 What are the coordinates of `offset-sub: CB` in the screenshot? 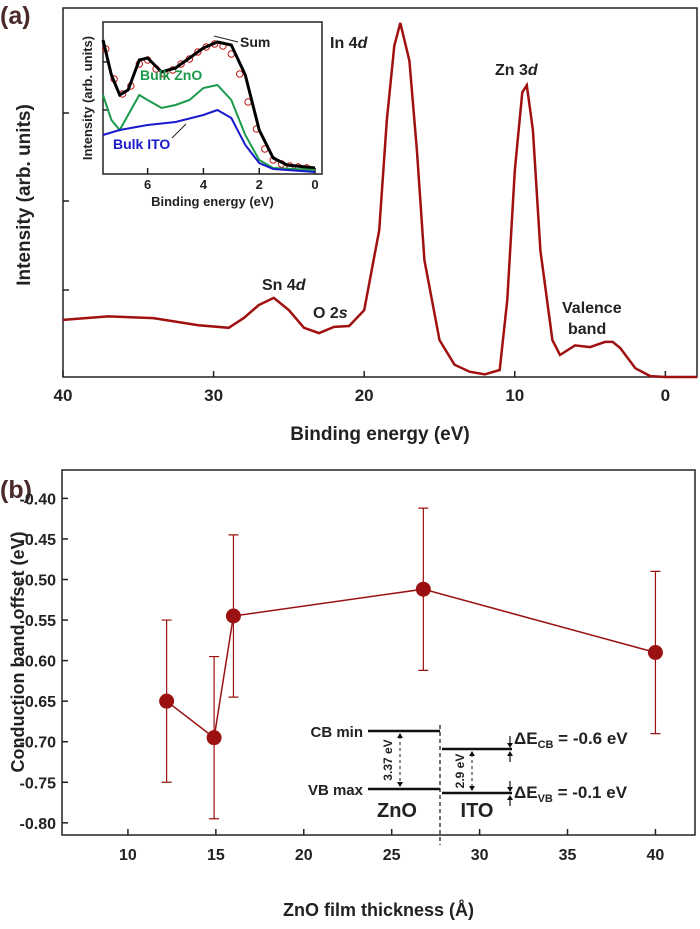 It's located at (546, 745).